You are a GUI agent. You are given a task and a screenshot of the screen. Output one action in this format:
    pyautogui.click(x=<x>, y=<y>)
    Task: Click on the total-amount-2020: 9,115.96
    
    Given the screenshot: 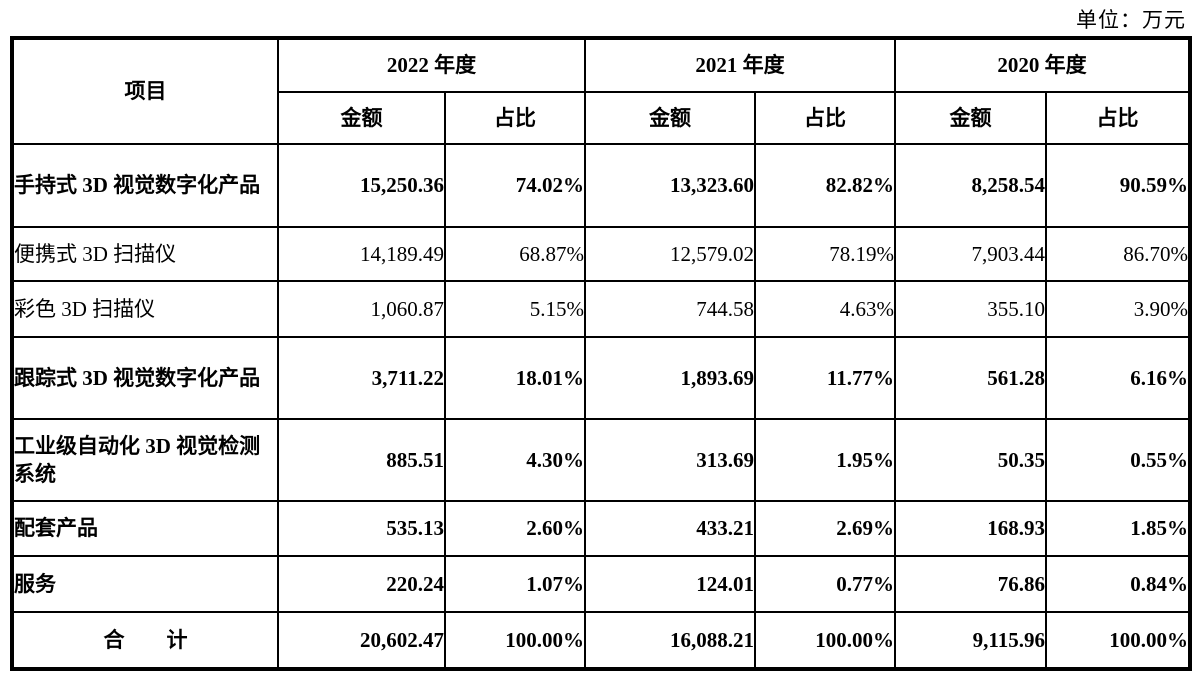 What is the action you would take?
    pyautogui.click(x=970, y=640)
    